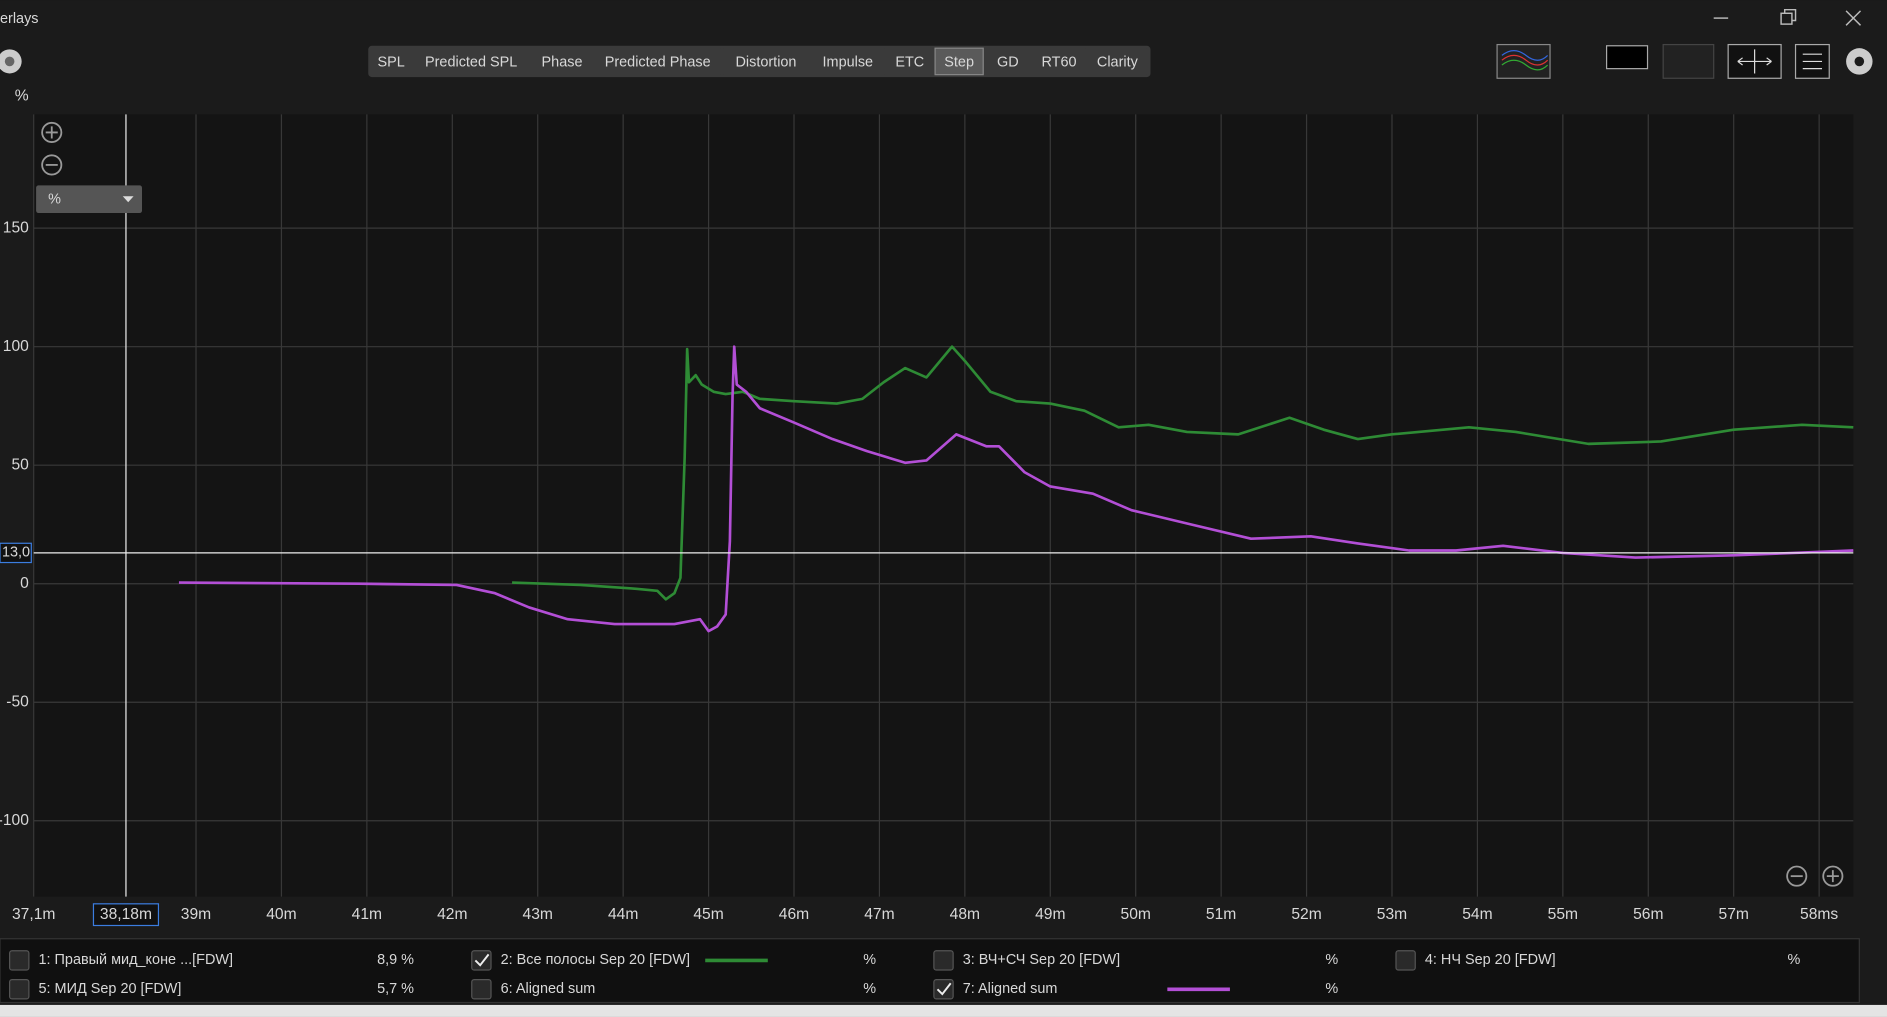 This screenshot has width=1887, height=1017. I want to click on cursor-x-box, so click(126, 915).